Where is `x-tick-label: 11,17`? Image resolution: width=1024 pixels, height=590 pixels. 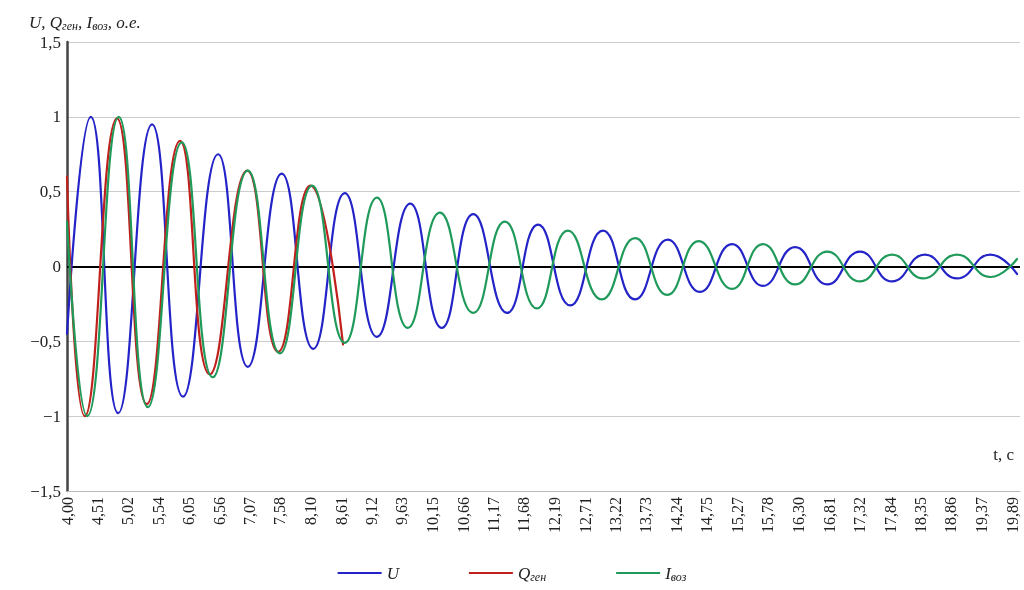 x-tick-label: 11,17 is located at coordinates (494, 515).